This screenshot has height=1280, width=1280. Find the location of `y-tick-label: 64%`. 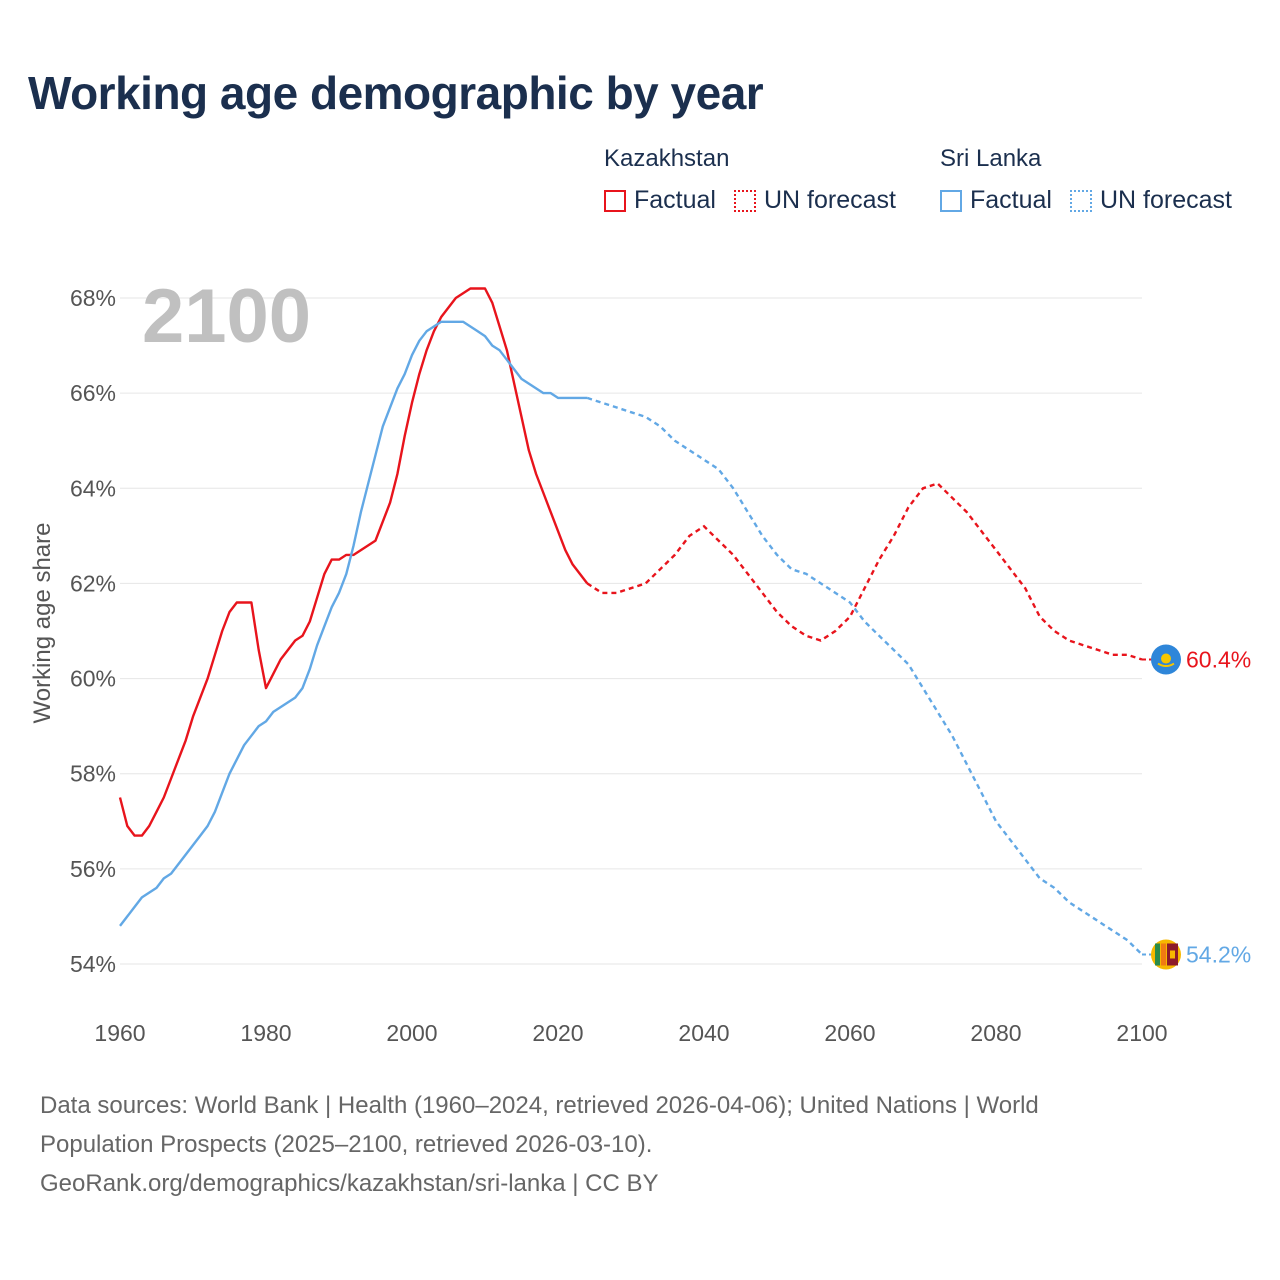

y-tick-label: 64% is located at coordinates (93, 488).